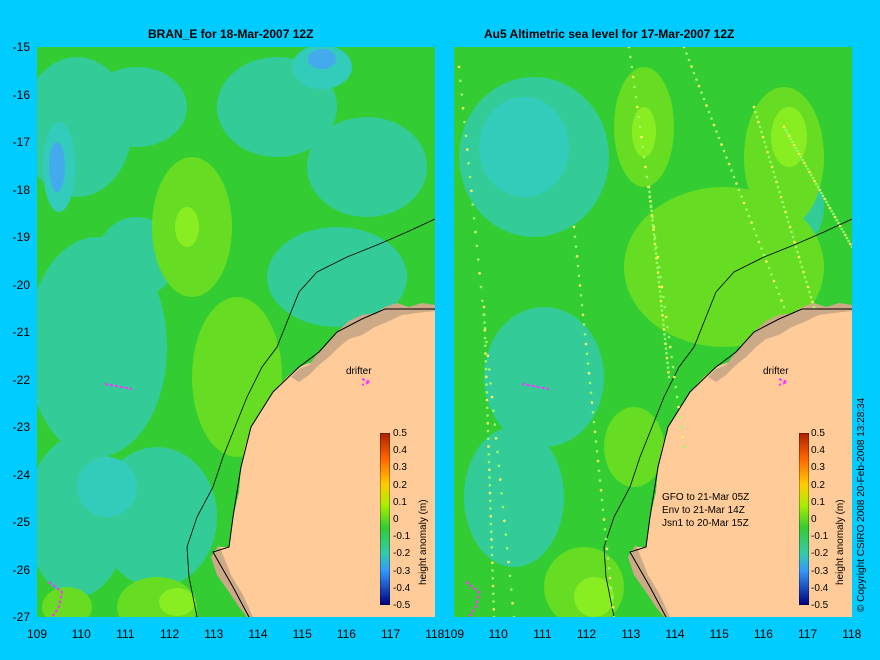 The image size is (880, 660). I want to click on right-colorbar-label: height anomaly (m), so click(840, 542).